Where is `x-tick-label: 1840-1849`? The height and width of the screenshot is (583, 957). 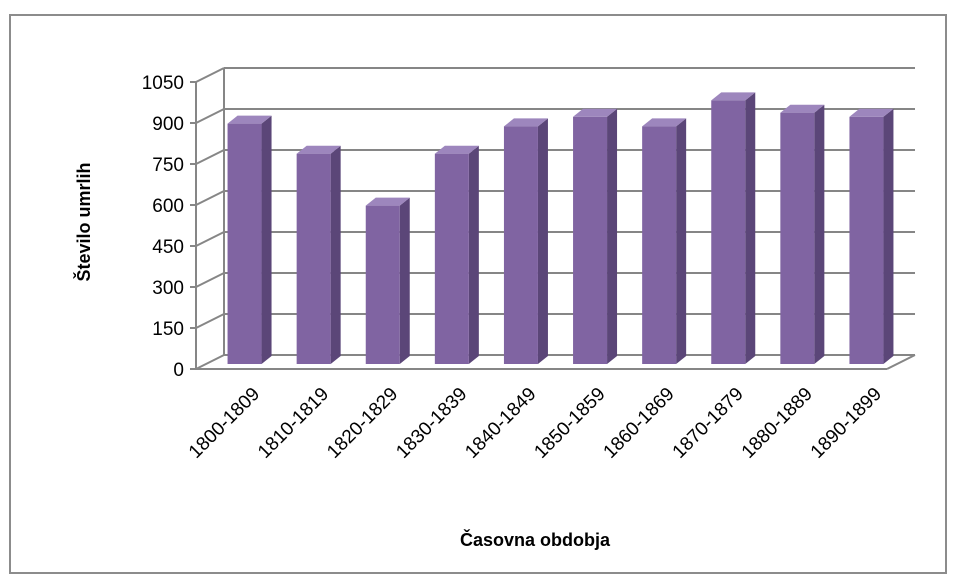
x-tick-label: 1840-1849 is located at coordinates (500, 423).